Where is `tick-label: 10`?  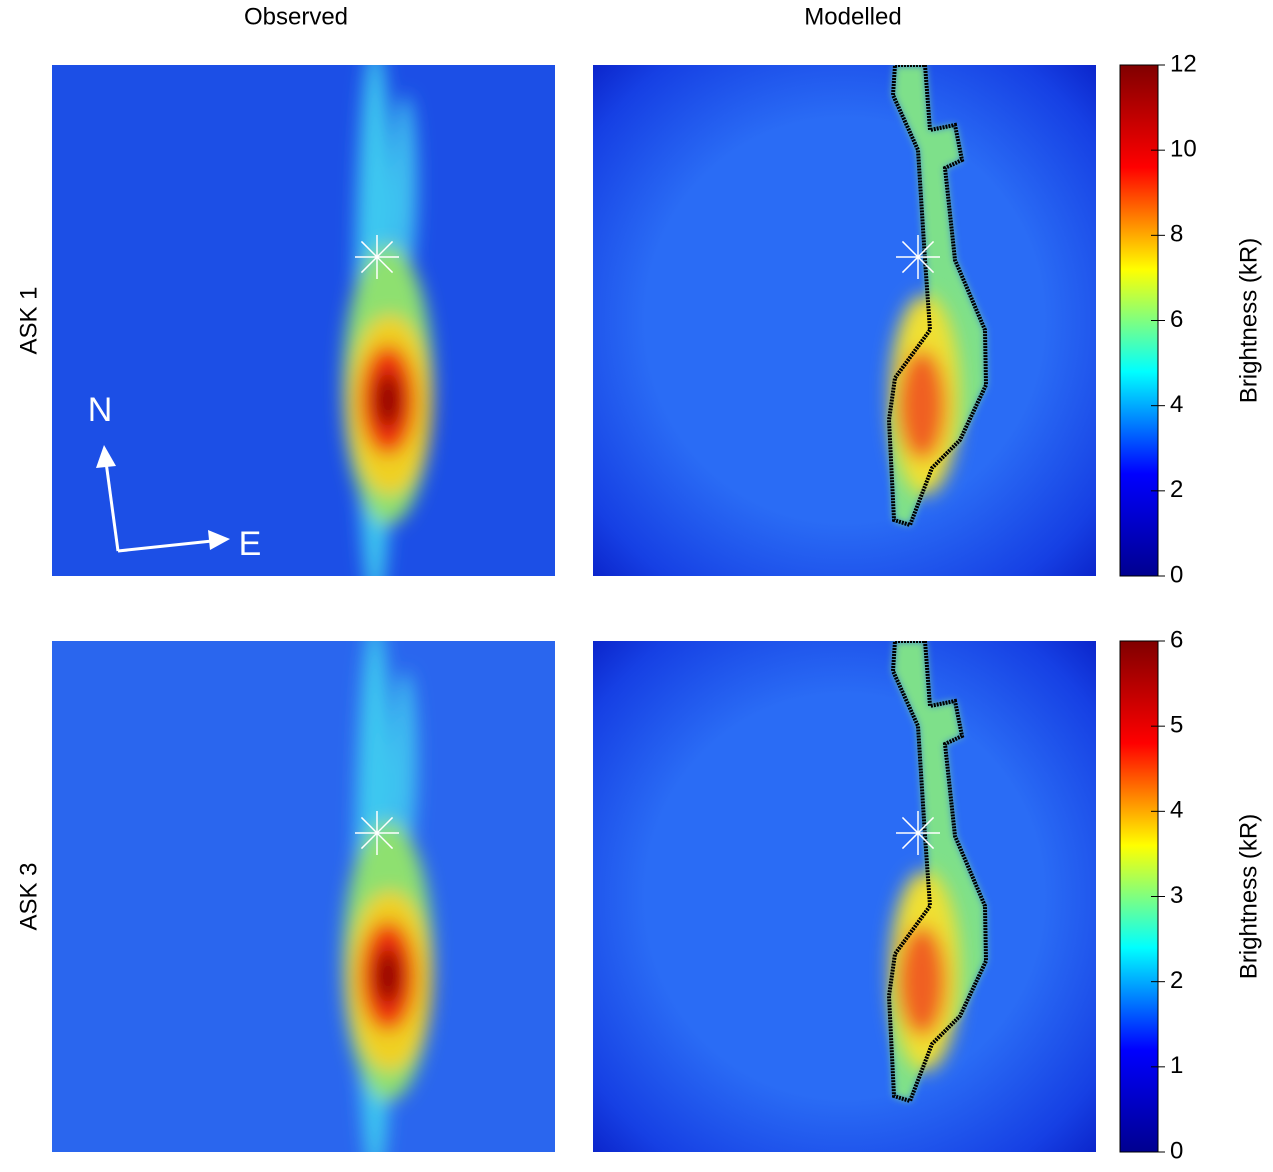 tick-label: 10 is located at coordinates (1183, 149).